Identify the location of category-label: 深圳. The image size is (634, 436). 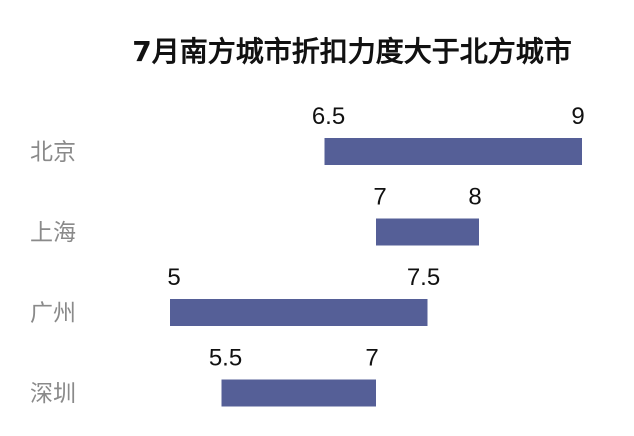
(53, 394).